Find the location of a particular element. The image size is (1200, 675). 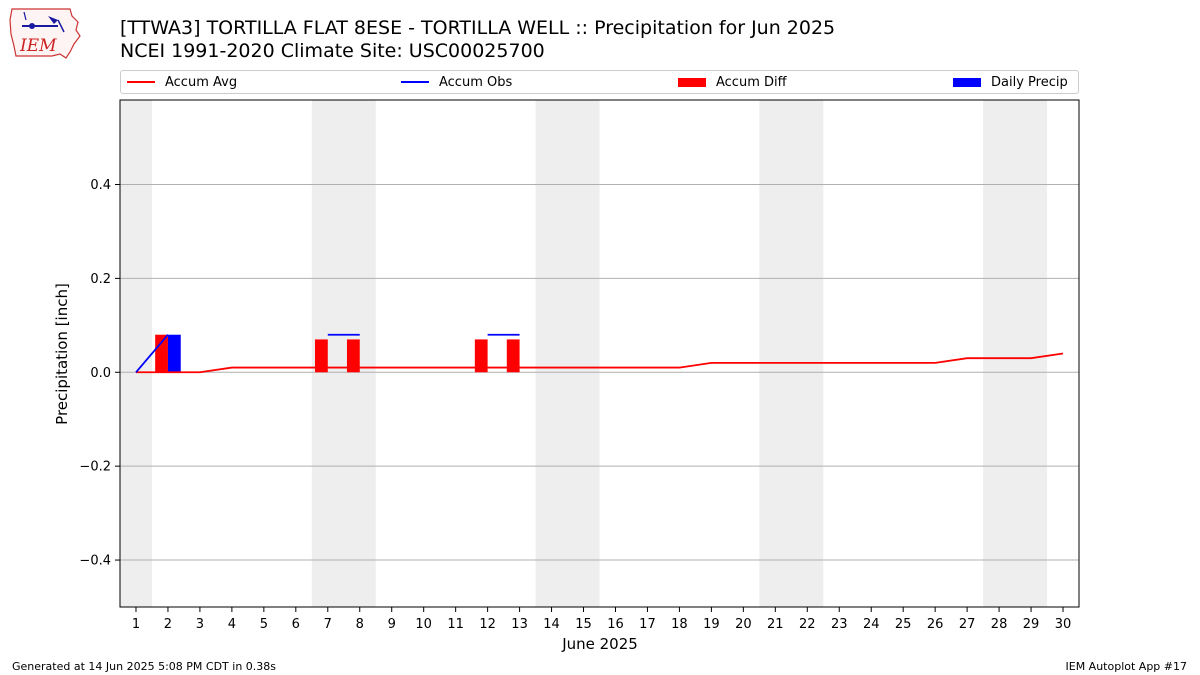

x-tick-label-9: 9 is located at coordinates (392, 624).